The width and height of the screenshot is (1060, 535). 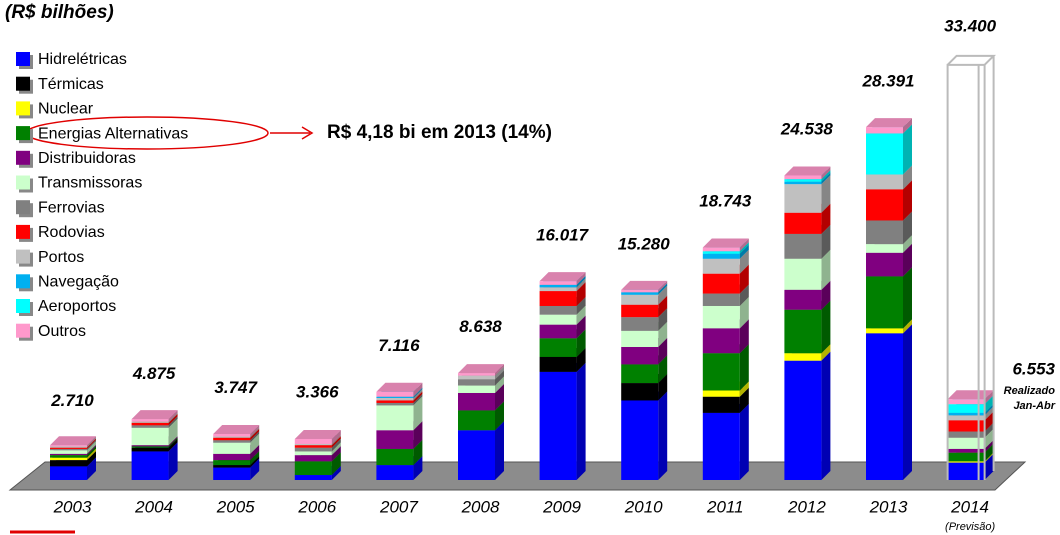 What do you see at coordinates (1030, 391) in the screenshot?
I see `realized-note: Realizado` at bounding box center [1030, 391].